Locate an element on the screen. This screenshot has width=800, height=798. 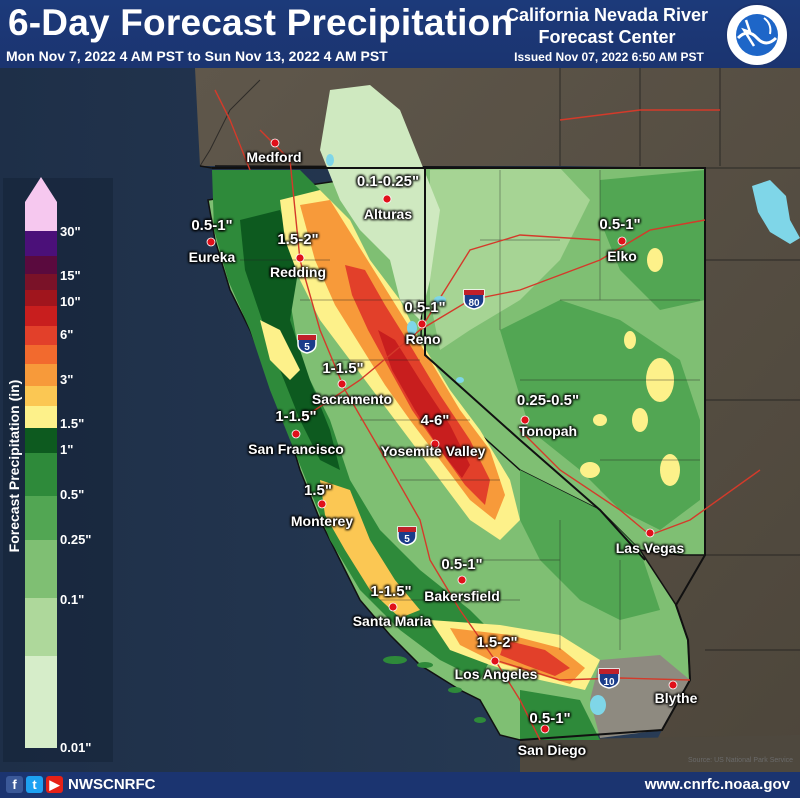
amount-alturas: 0.1-0.25" is located at coordinates (388, 181).